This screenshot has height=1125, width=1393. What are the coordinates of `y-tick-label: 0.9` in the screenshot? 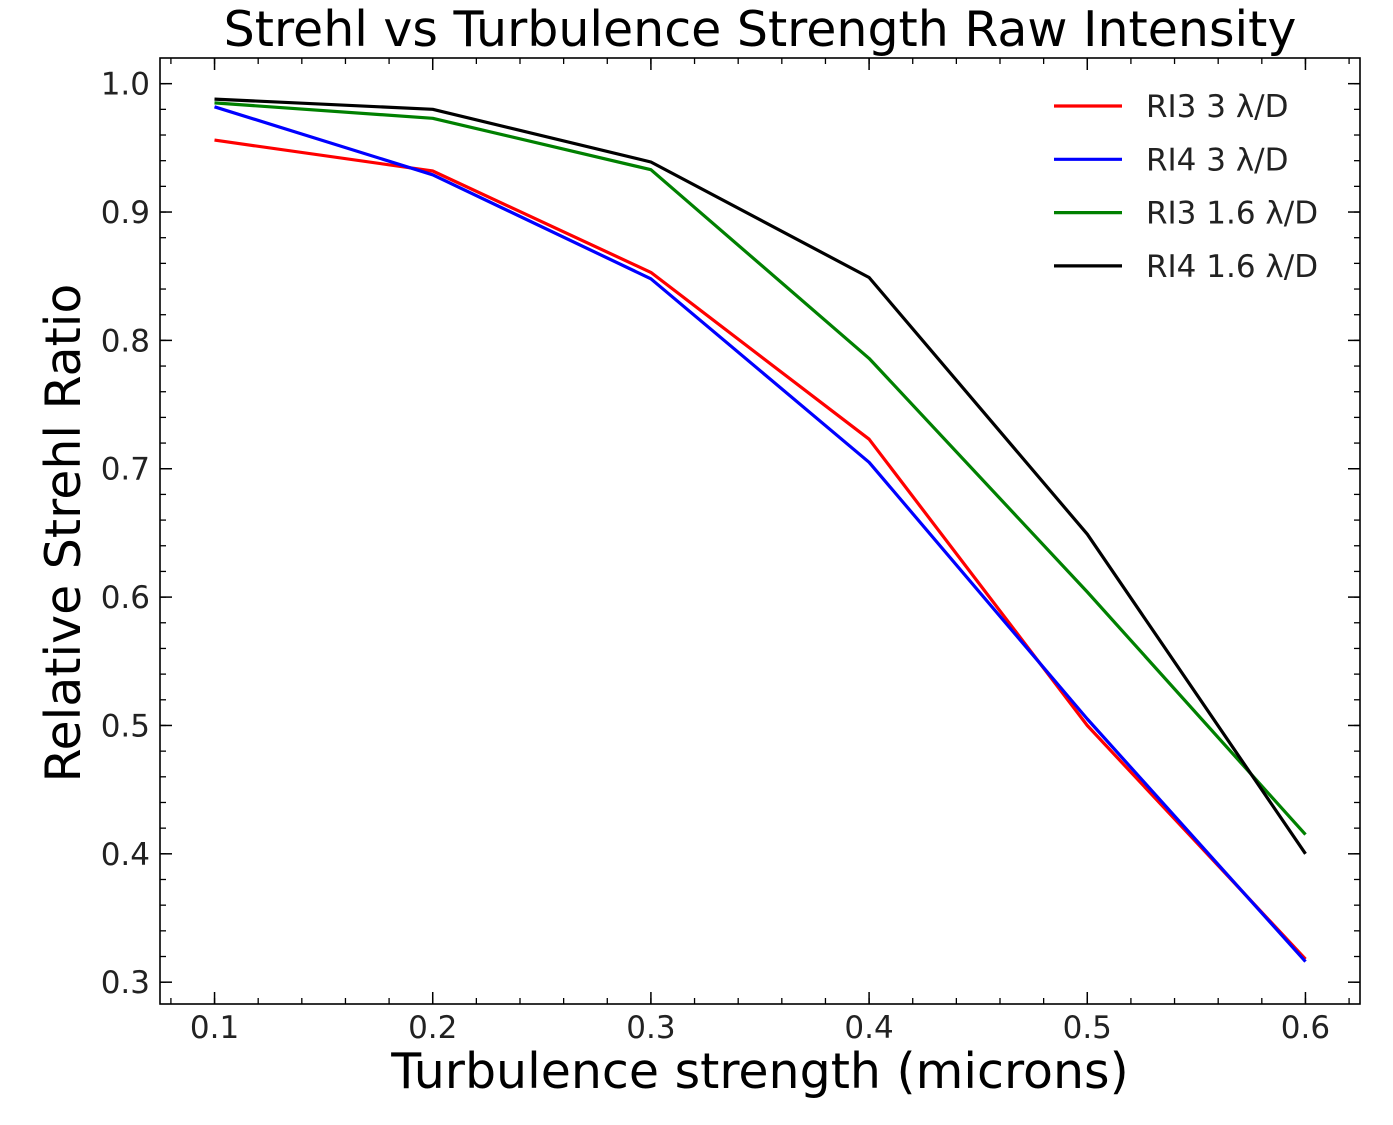 It's located at (125, 213).